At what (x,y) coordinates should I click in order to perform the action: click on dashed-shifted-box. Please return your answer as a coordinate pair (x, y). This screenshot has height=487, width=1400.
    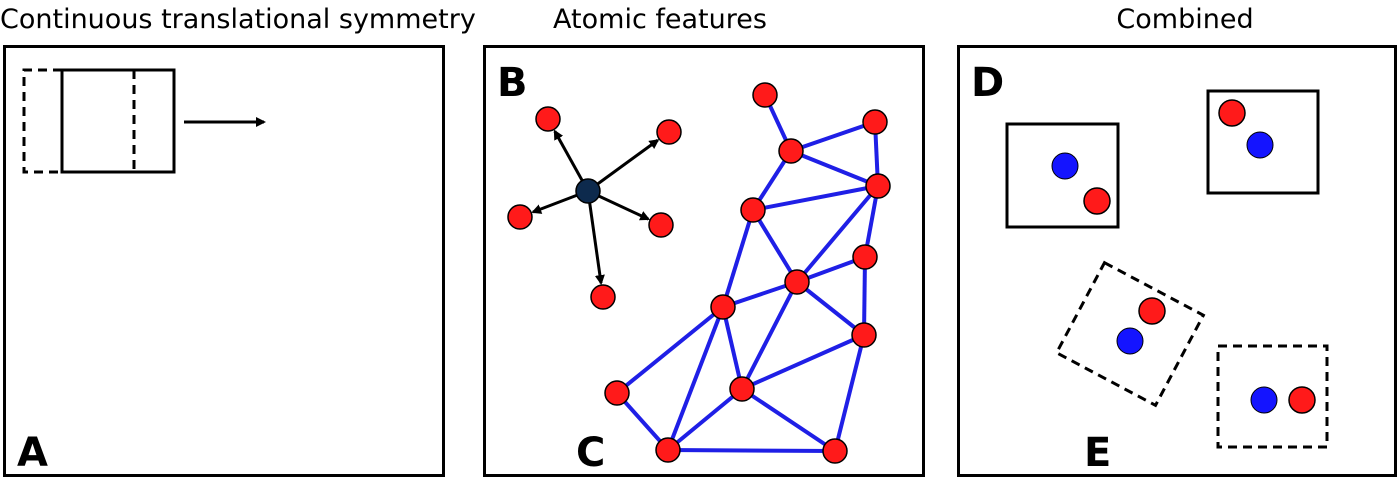
    Looking at the image, I should click on (42, 121).